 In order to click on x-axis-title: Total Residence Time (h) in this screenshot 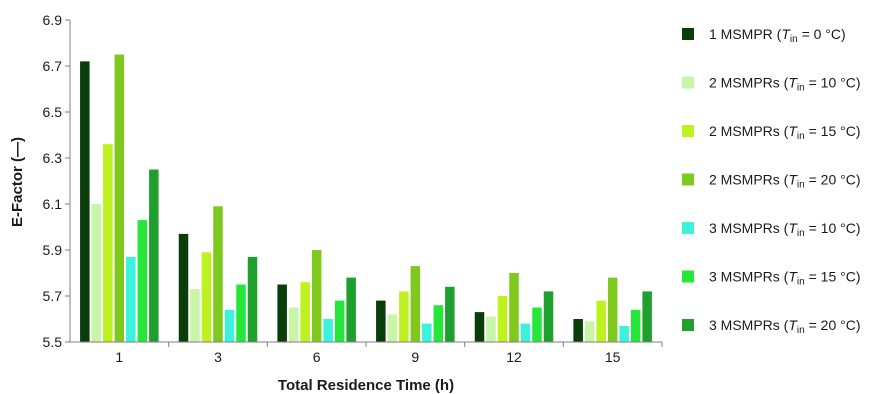, I will do `click(366, 385)`.